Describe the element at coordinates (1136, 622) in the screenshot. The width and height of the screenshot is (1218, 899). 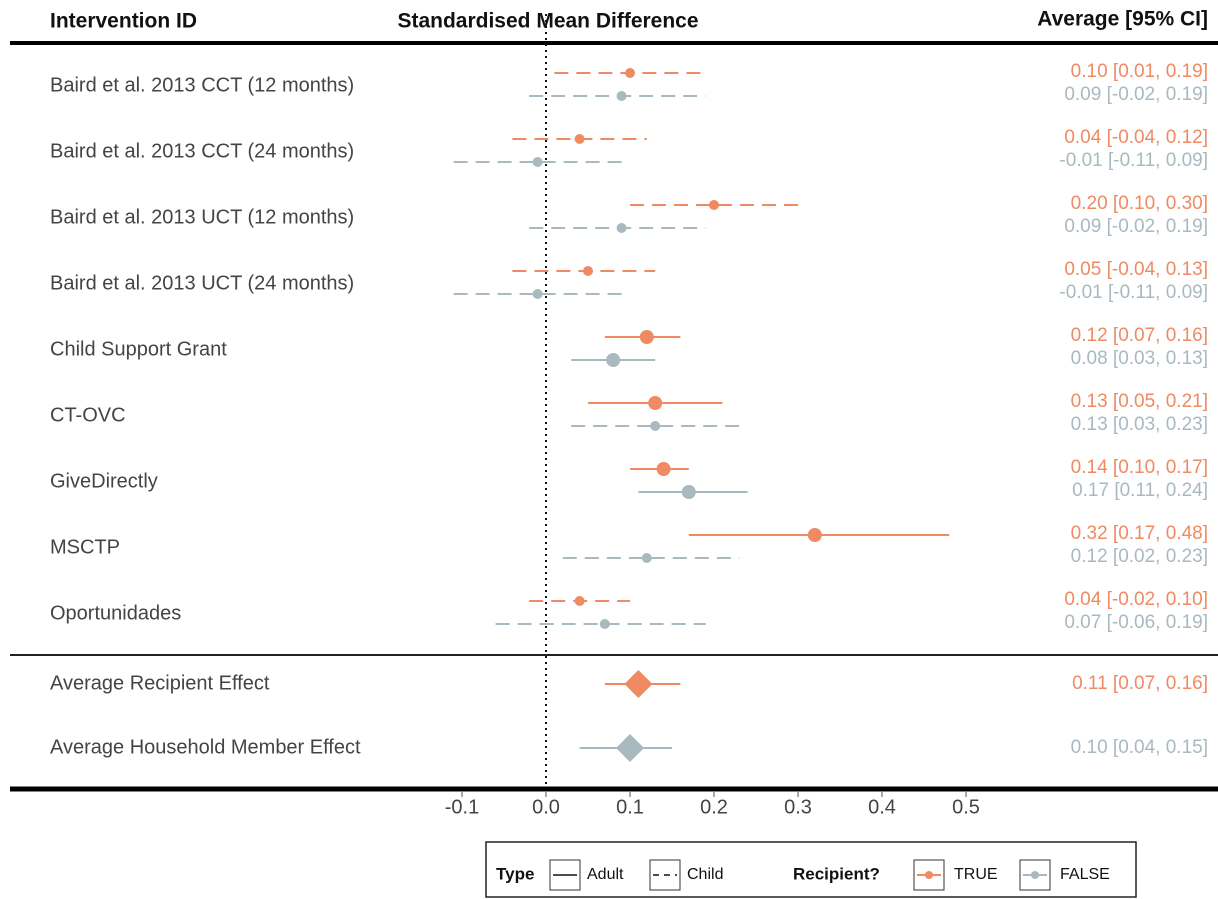
I see `value-label: 0.07 [-0.06, 0.19]` at that location.